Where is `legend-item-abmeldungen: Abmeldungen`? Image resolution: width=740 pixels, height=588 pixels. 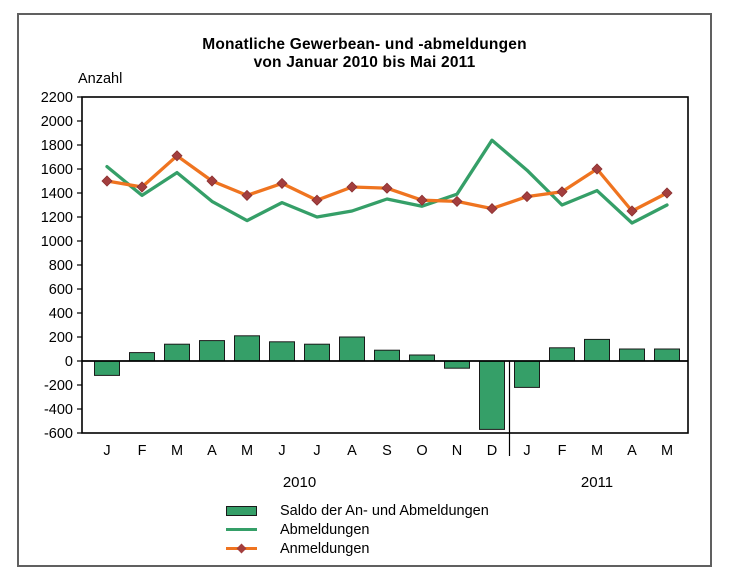 legend-item-abmeldungen: Abmeldungen is located at coordinates (357, 529).